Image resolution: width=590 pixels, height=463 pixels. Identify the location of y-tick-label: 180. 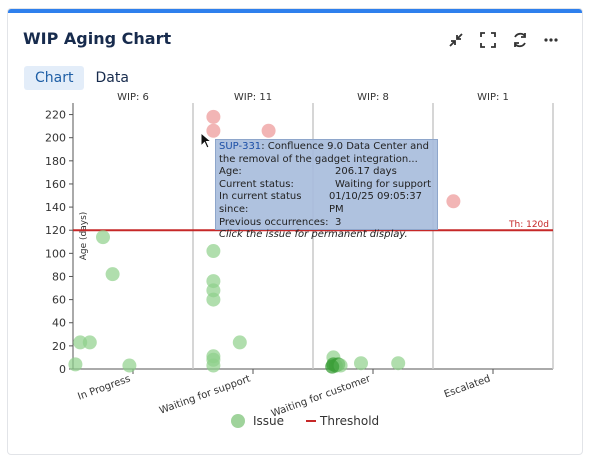
(55, 161).